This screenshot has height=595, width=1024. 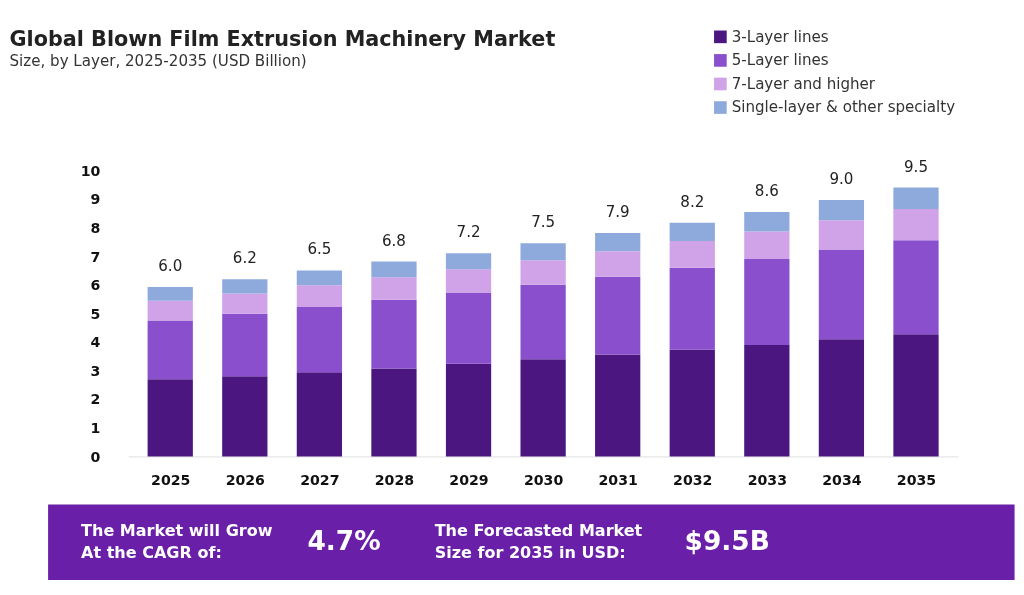 I want to click on text: The Market will Grow At the CAGR of:, so click(x=177, y=541).